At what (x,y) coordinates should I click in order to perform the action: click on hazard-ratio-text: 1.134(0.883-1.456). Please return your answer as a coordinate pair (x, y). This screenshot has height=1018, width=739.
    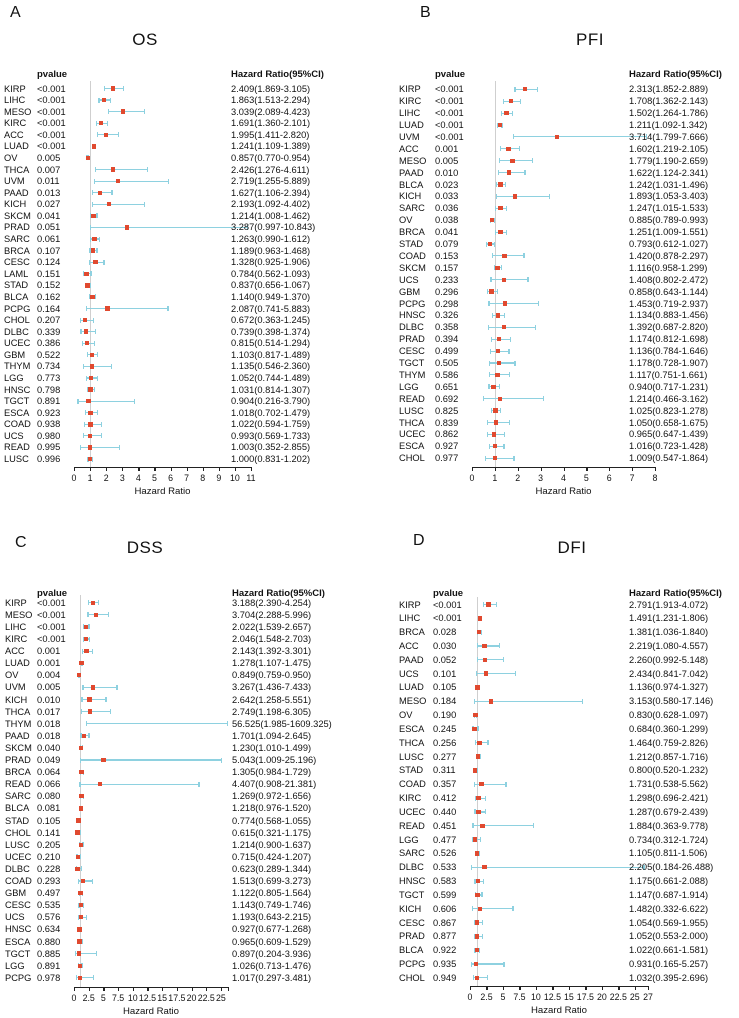
    Looking at the image, I should click on (669, 315).